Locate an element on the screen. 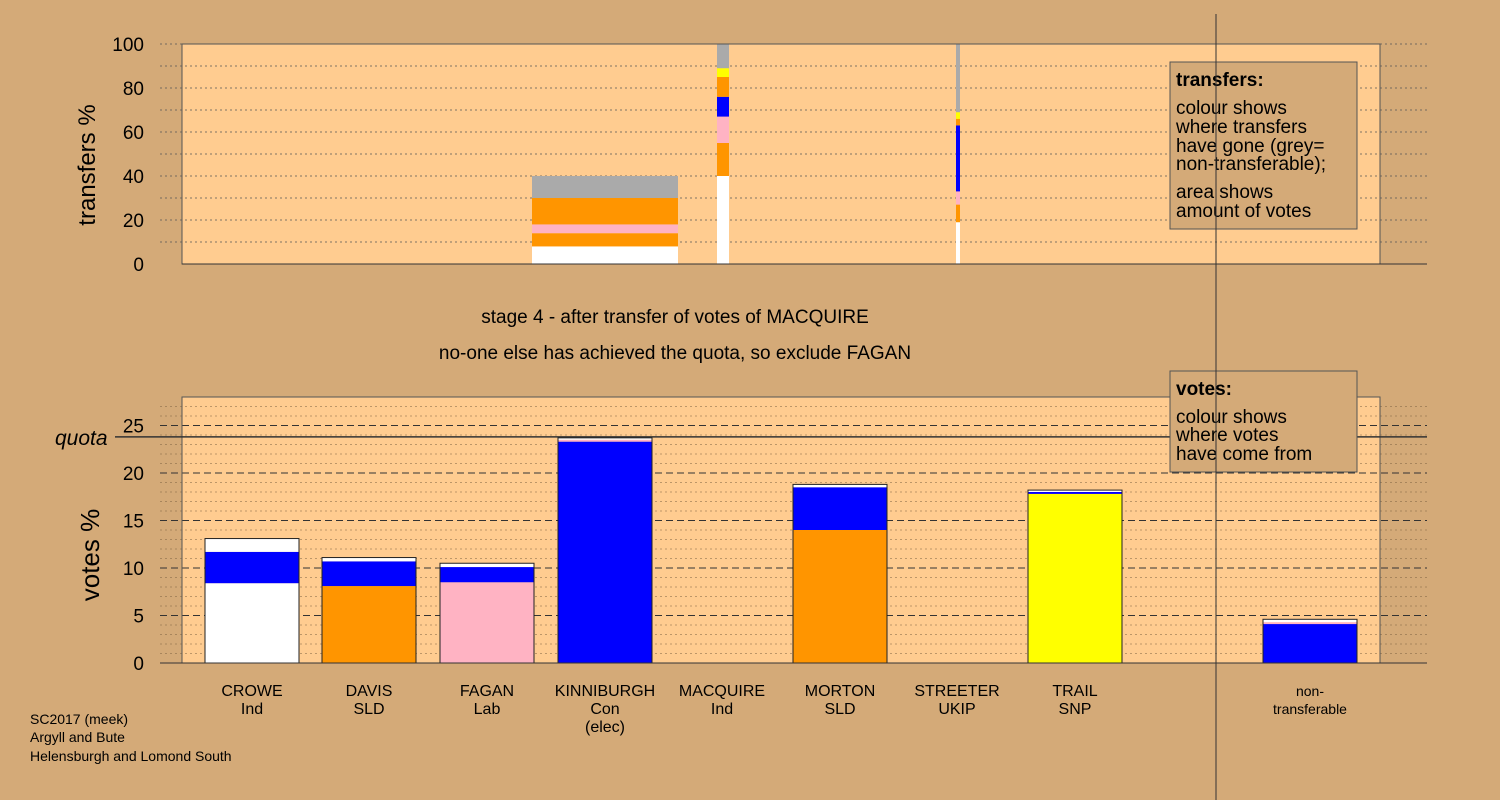  votes-y-axis-label: votes % is located at coordinates (90, 555).